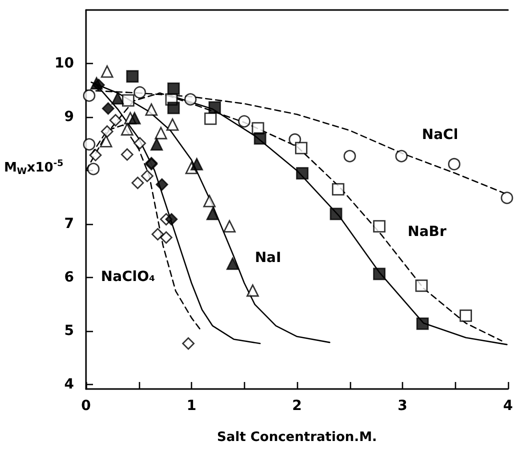  What do you see at coordinates (86, 406) in the screenshot?
I see `x-tick-label: 0` at bounding box center [86, 406].